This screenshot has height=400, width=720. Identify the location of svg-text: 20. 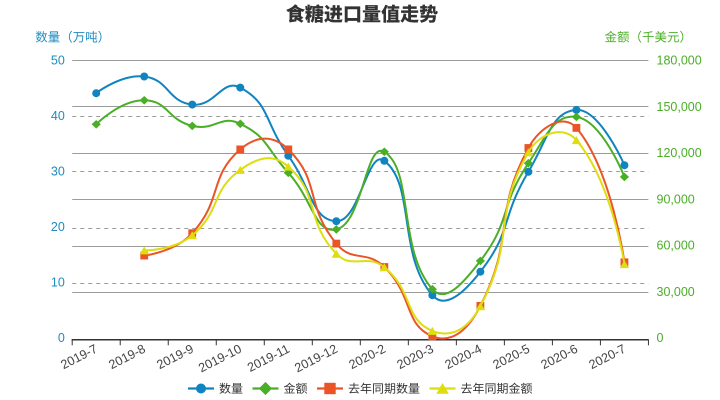
(58, 227).